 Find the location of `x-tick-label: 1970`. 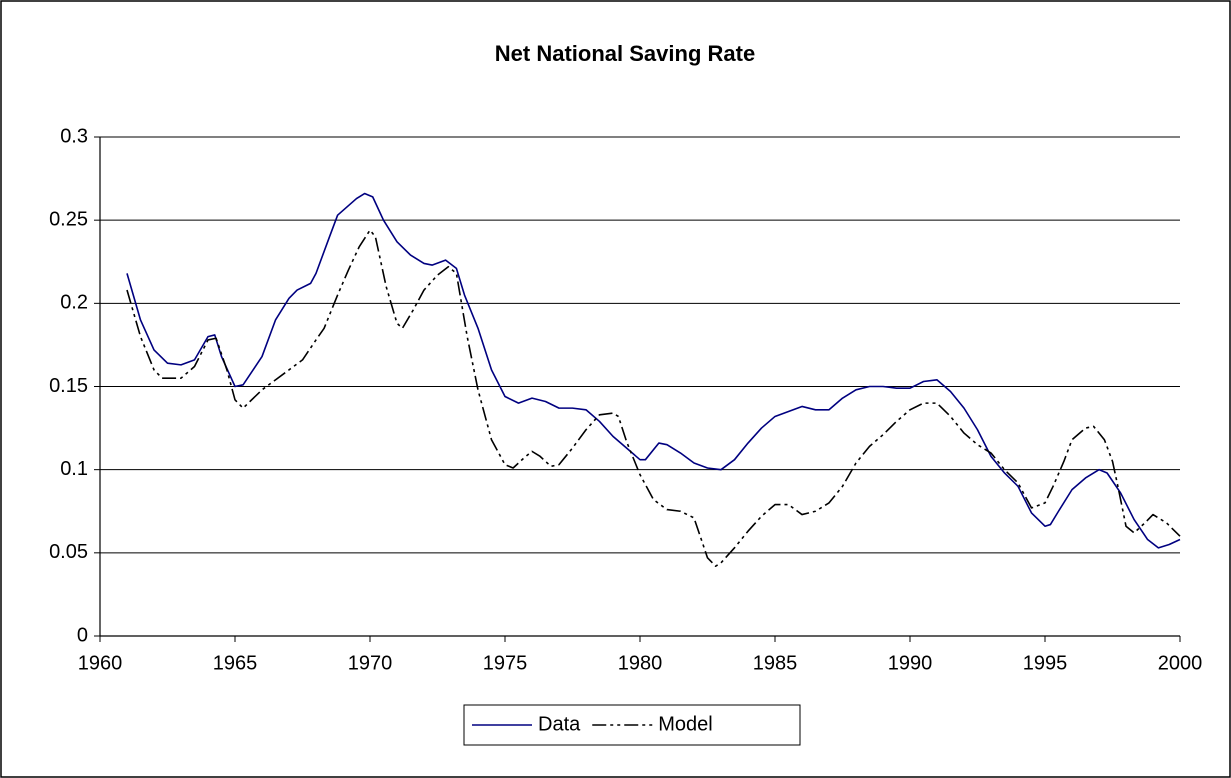

x-tick-label: 1970 is located at coordinates (370, 663).